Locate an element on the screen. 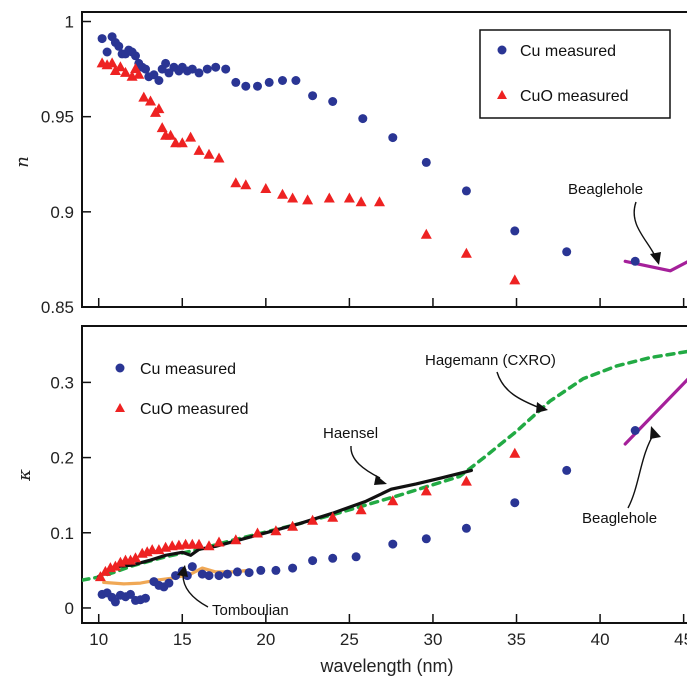 Image resolution: width=687 pixels, height=686 pixels. x-tick-label: 35 is located at coordinates (516, 639).